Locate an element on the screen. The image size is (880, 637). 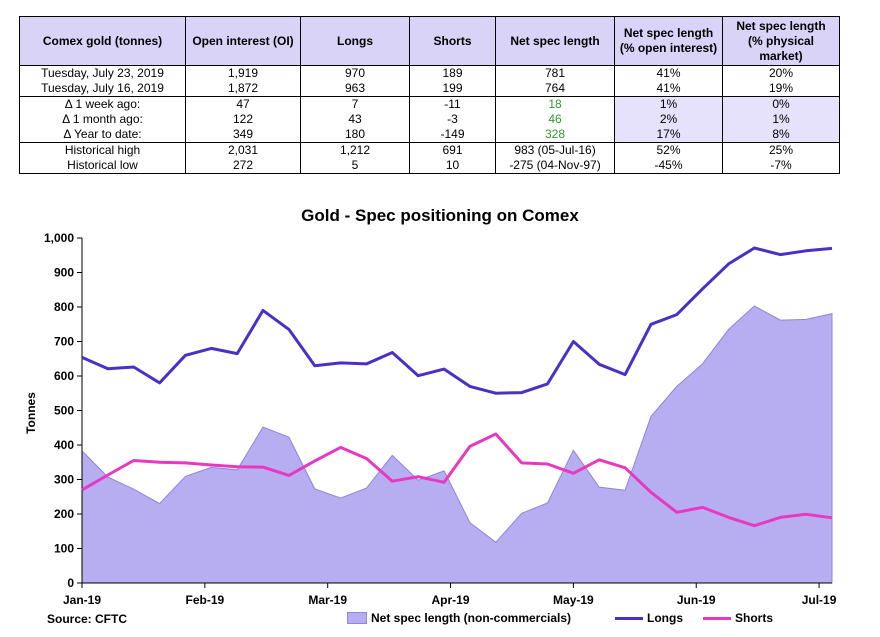
cell-net: 781 is located at coordinates (555, 73).